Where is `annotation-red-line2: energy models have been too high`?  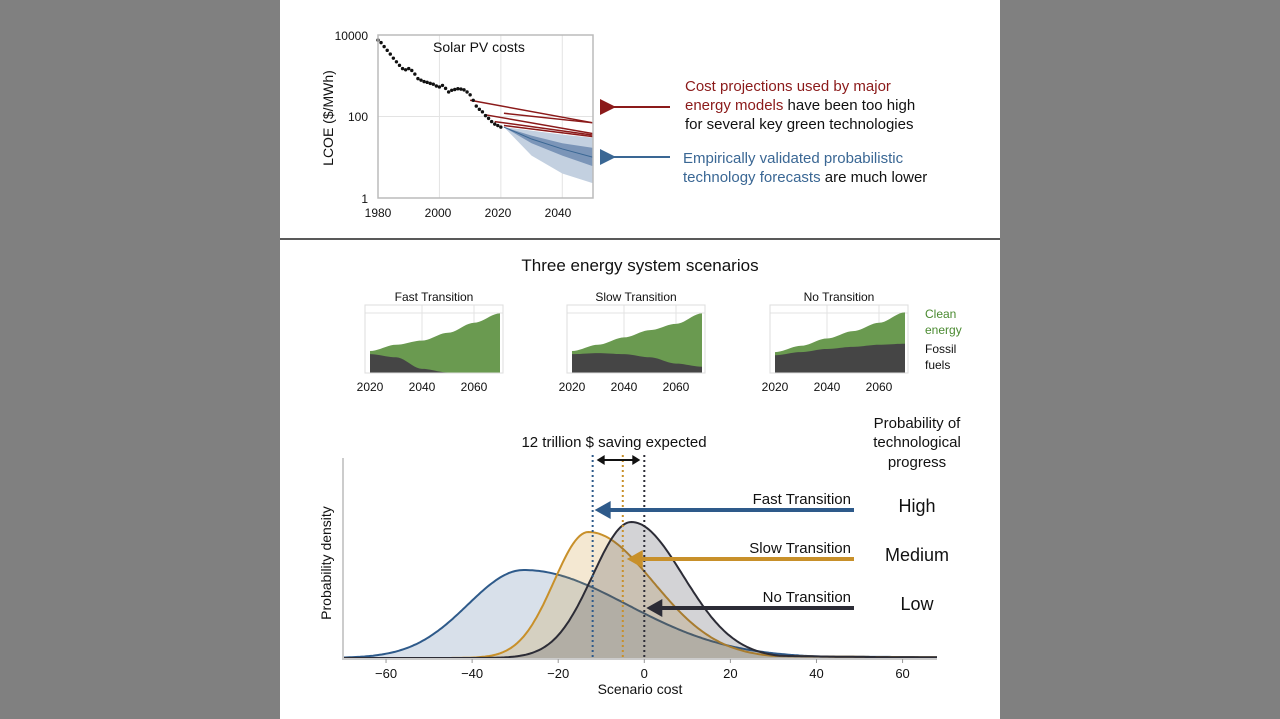 annotation-red-line2: energy models have been too high is located at coordinates (800, 105).